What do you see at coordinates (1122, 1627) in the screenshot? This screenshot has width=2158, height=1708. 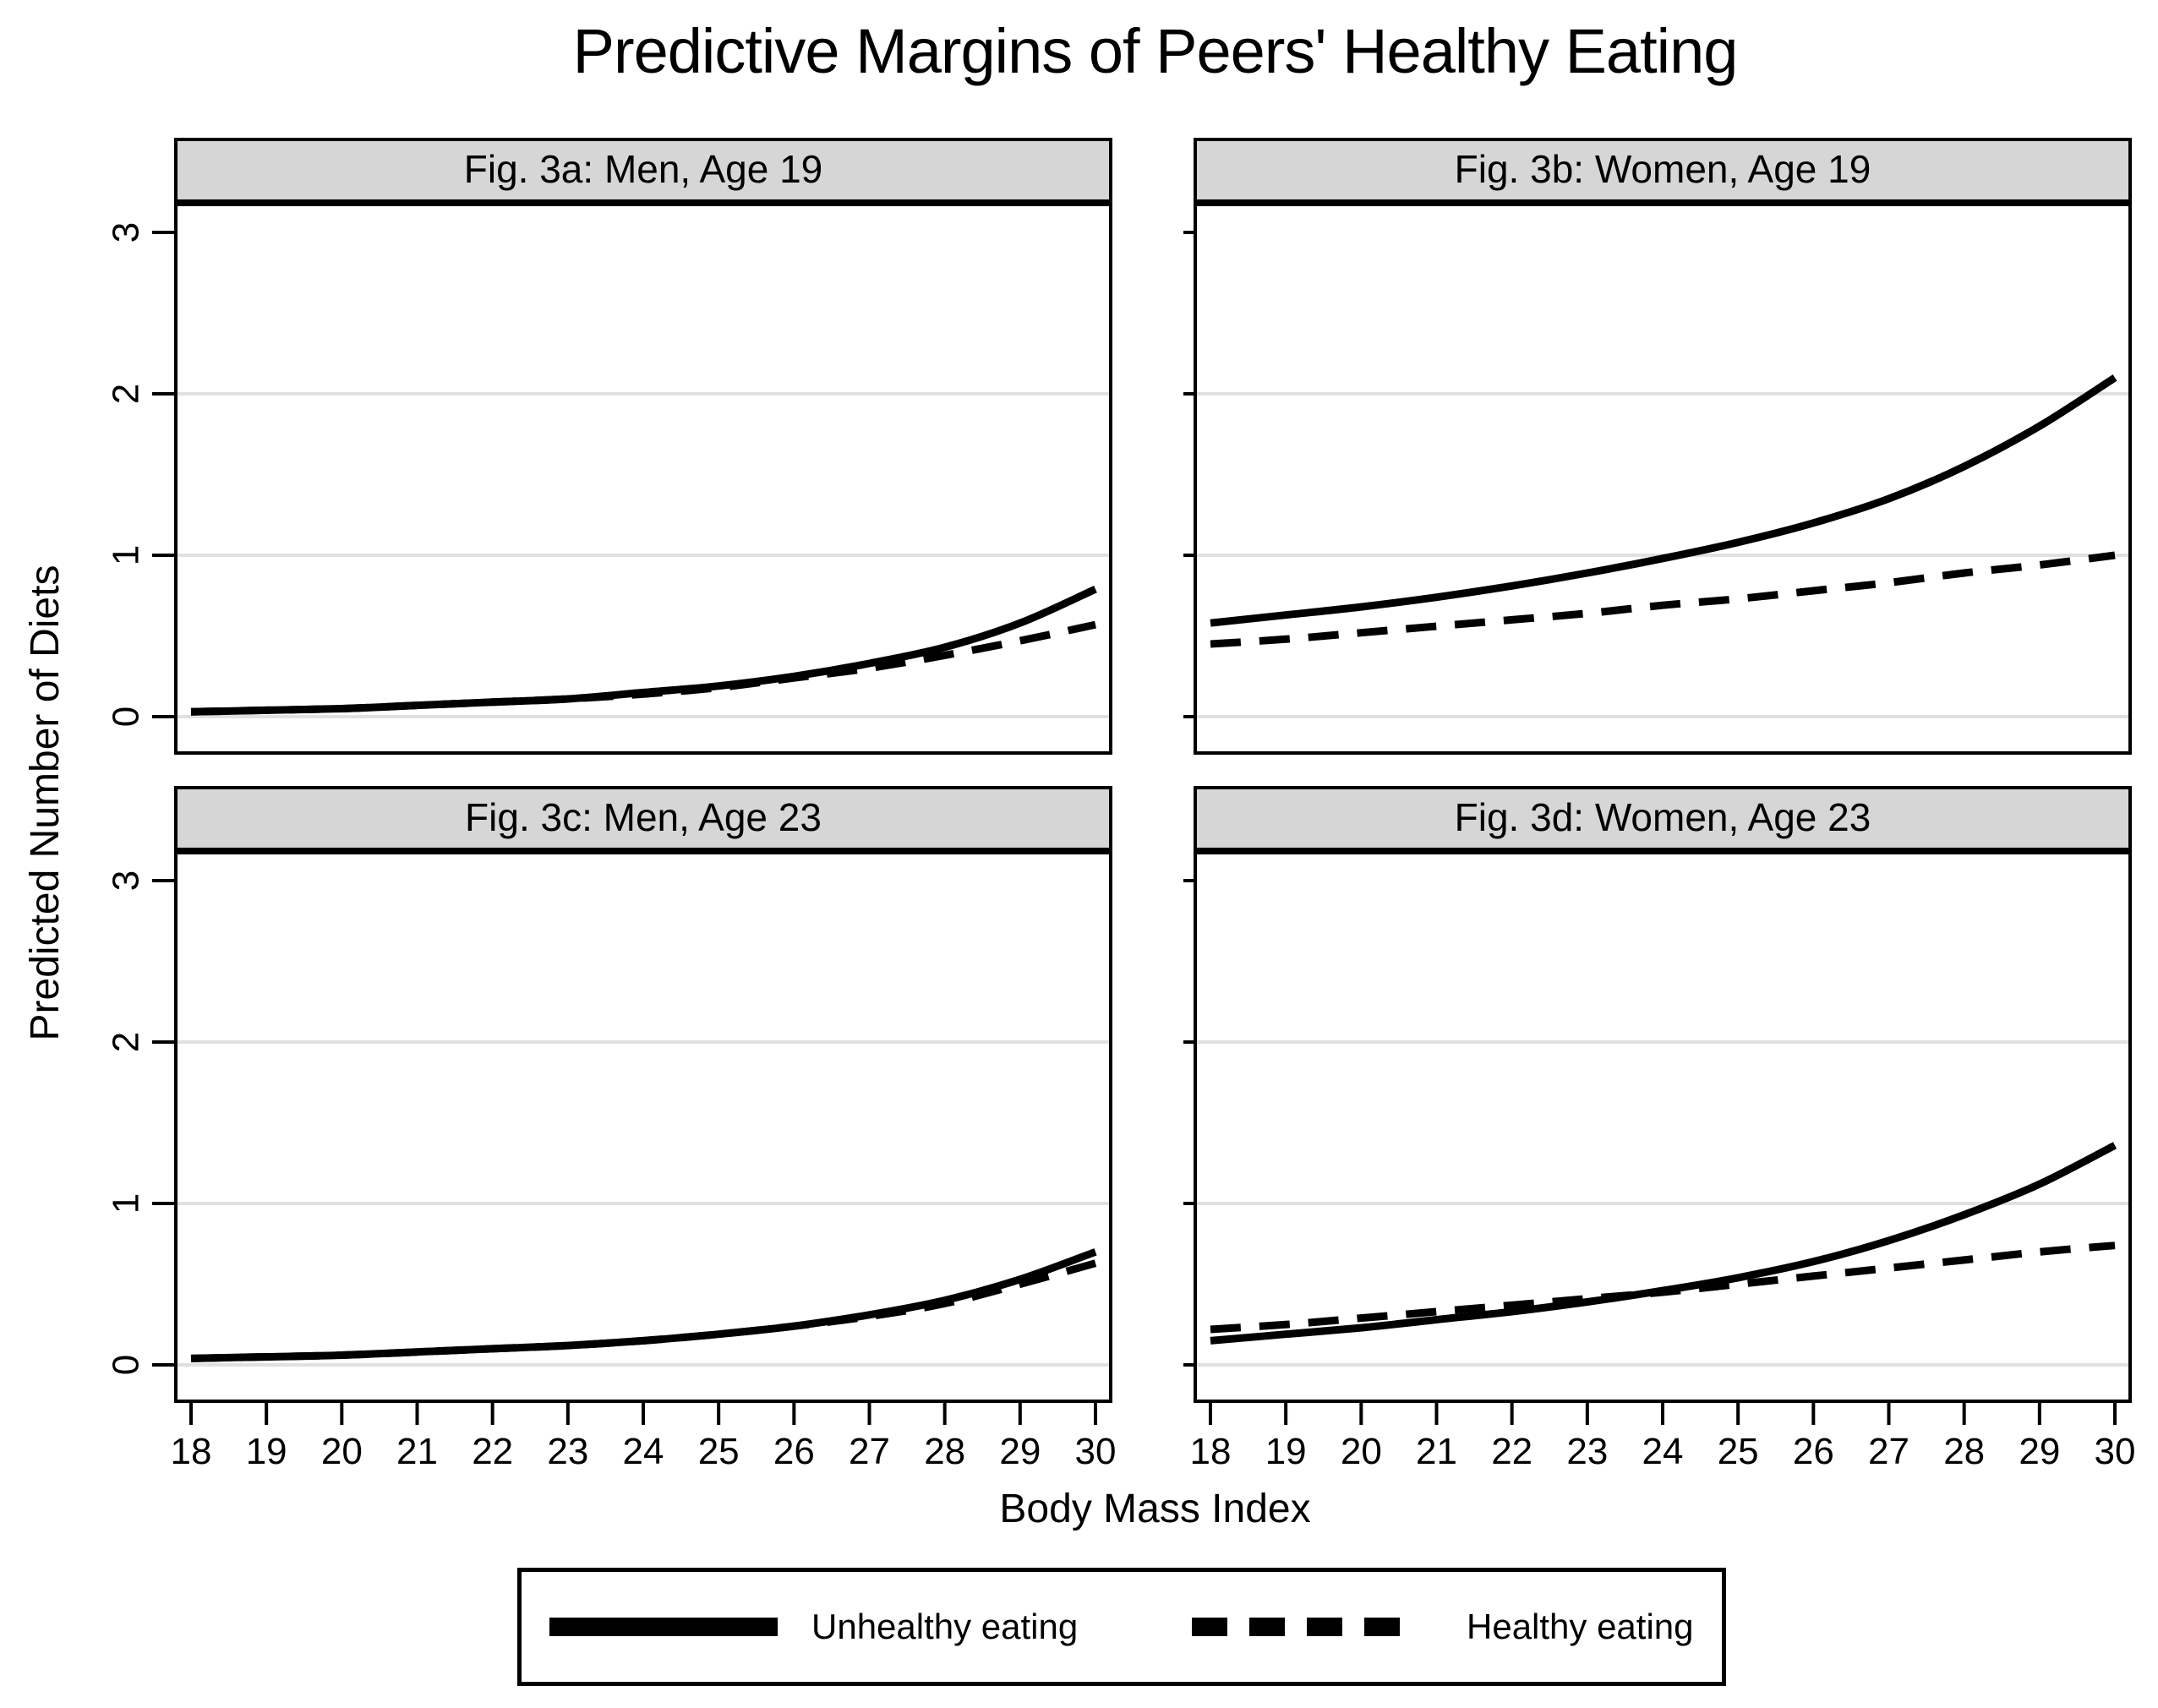 I see `legend: Unhealthy eating Healthy eating` at bounding box center [1122, 1627].